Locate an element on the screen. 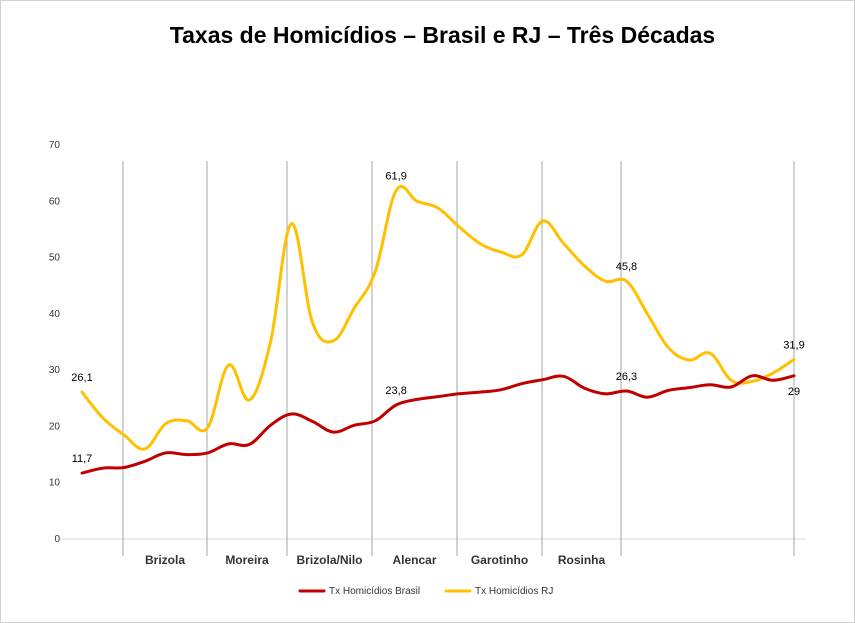 The width and height of the screenshot is (855, 623). y-tick-label: 30 is located at coordinates (55, 370).